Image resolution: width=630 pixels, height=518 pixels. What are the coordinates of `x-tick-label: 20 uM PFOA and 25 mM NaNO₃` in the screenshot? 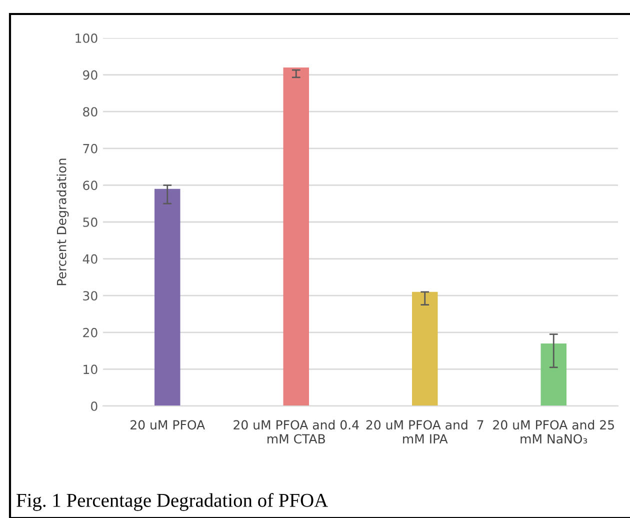 It's located at (553, 432).